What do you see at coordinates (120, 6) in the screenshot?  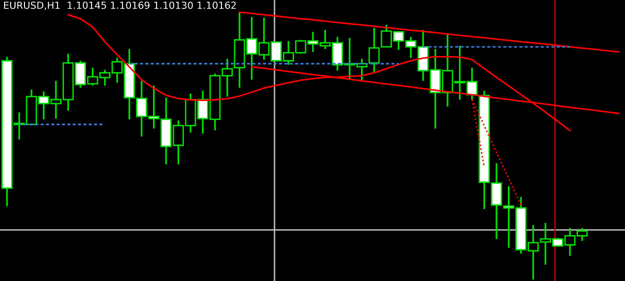 I see `chart-title: EURUSD,H1 1.10145 1.10169 1.10130 1.10162` at bounding box center [120, 6].